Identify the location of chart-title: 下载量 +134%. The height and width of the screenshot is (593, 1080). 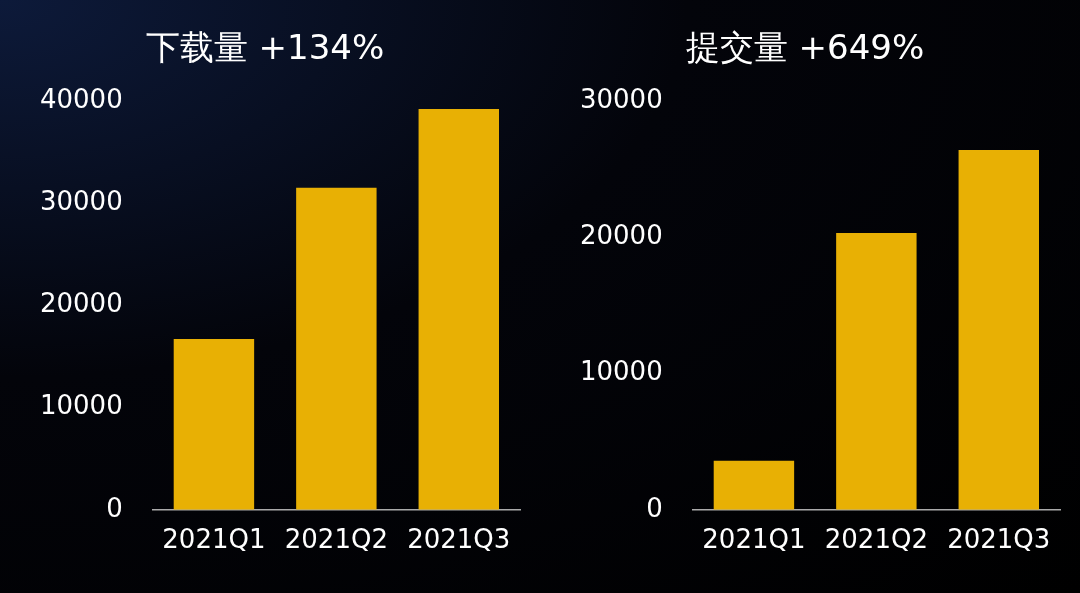
(265, 47).